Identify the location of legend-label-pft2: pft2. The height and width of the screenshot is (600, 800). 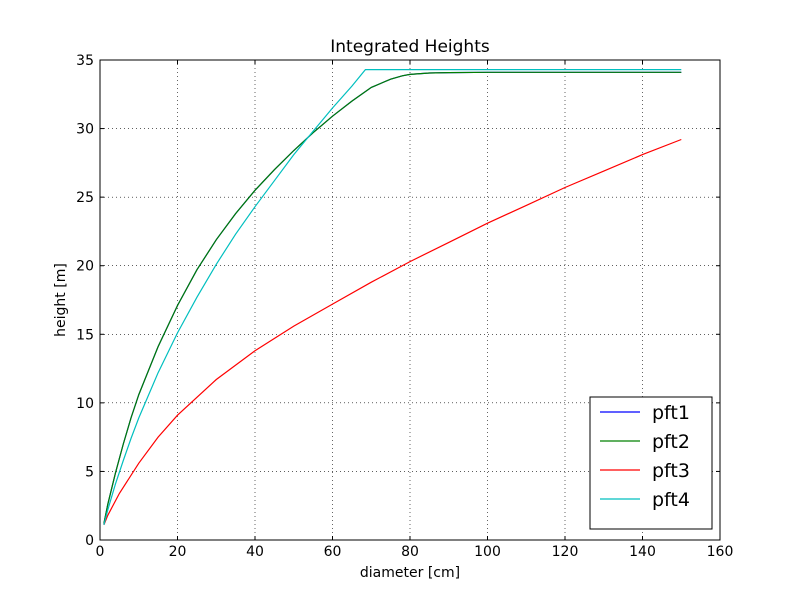
(671, 442).